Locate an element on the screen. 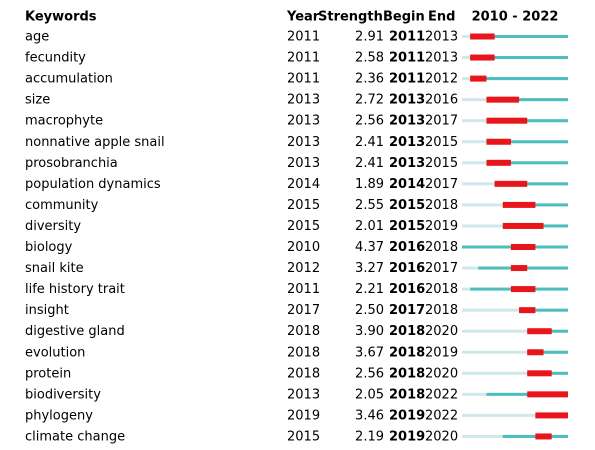  keyword: macrophyte is located at coordinates (64, 121).